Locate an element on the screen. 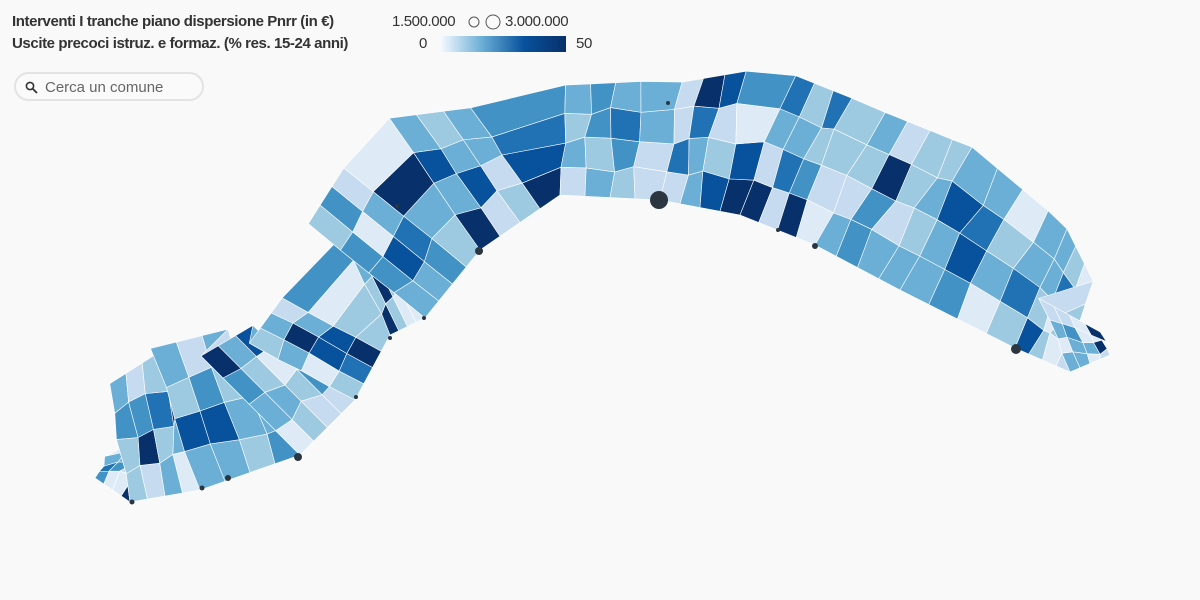  size-legend-circles is located at coordinates (484, 22).